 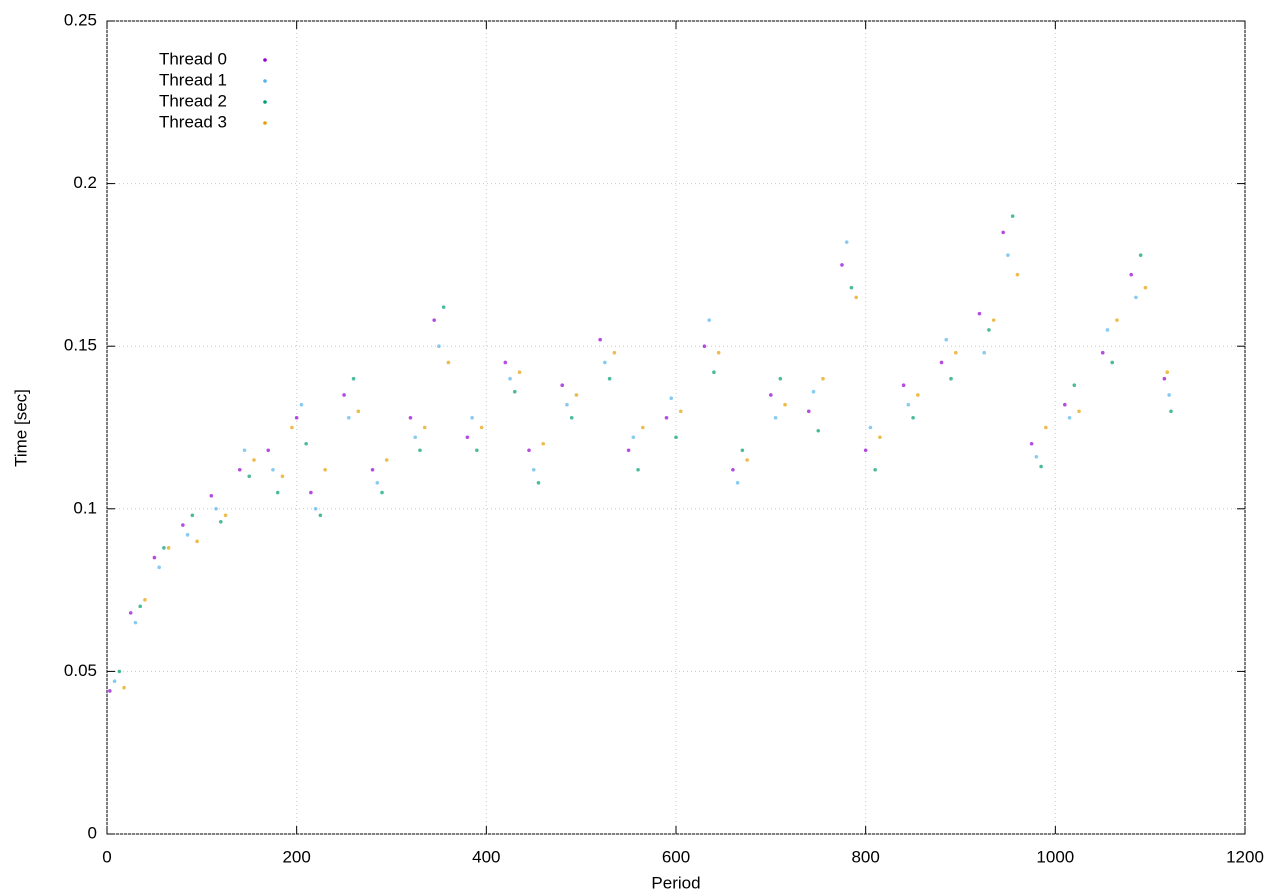 I want to click on x-tick-label: 1200, so click(x=1245, y=856).